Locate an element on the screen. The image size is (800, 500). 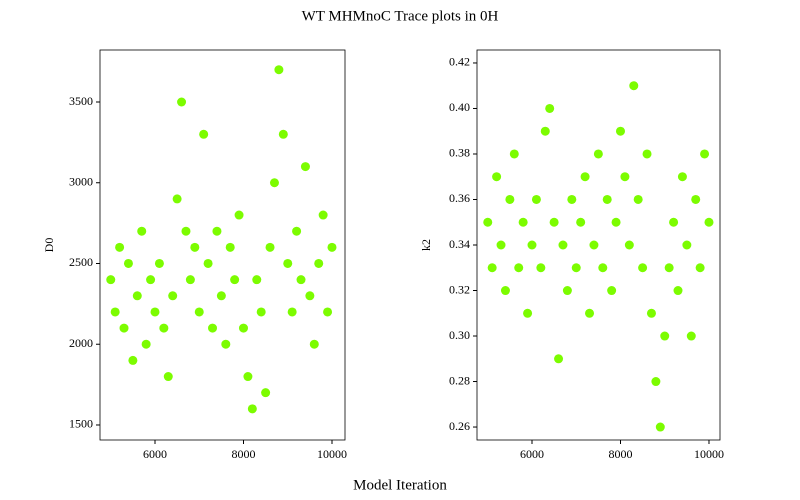
y-tick-label: 0.42 is located at coordinates (459, 62).